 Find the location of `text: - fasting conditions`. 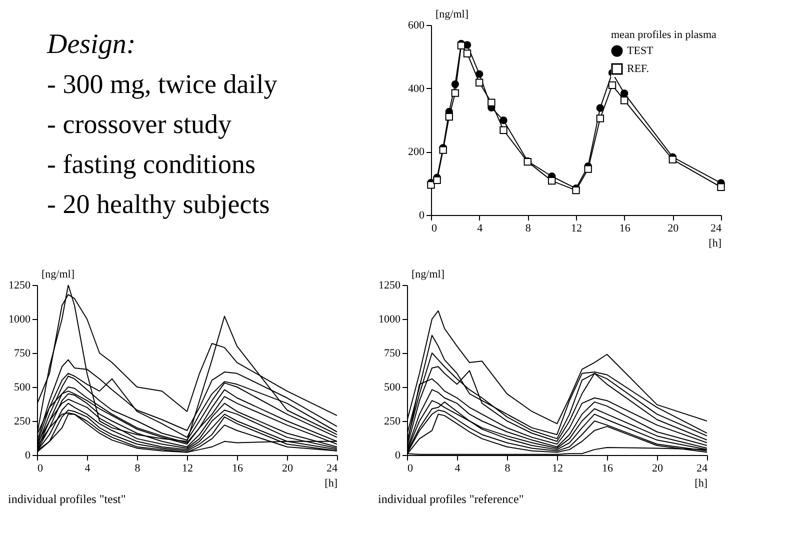

text: - fasting conditions is located at coordinates (151, 164).